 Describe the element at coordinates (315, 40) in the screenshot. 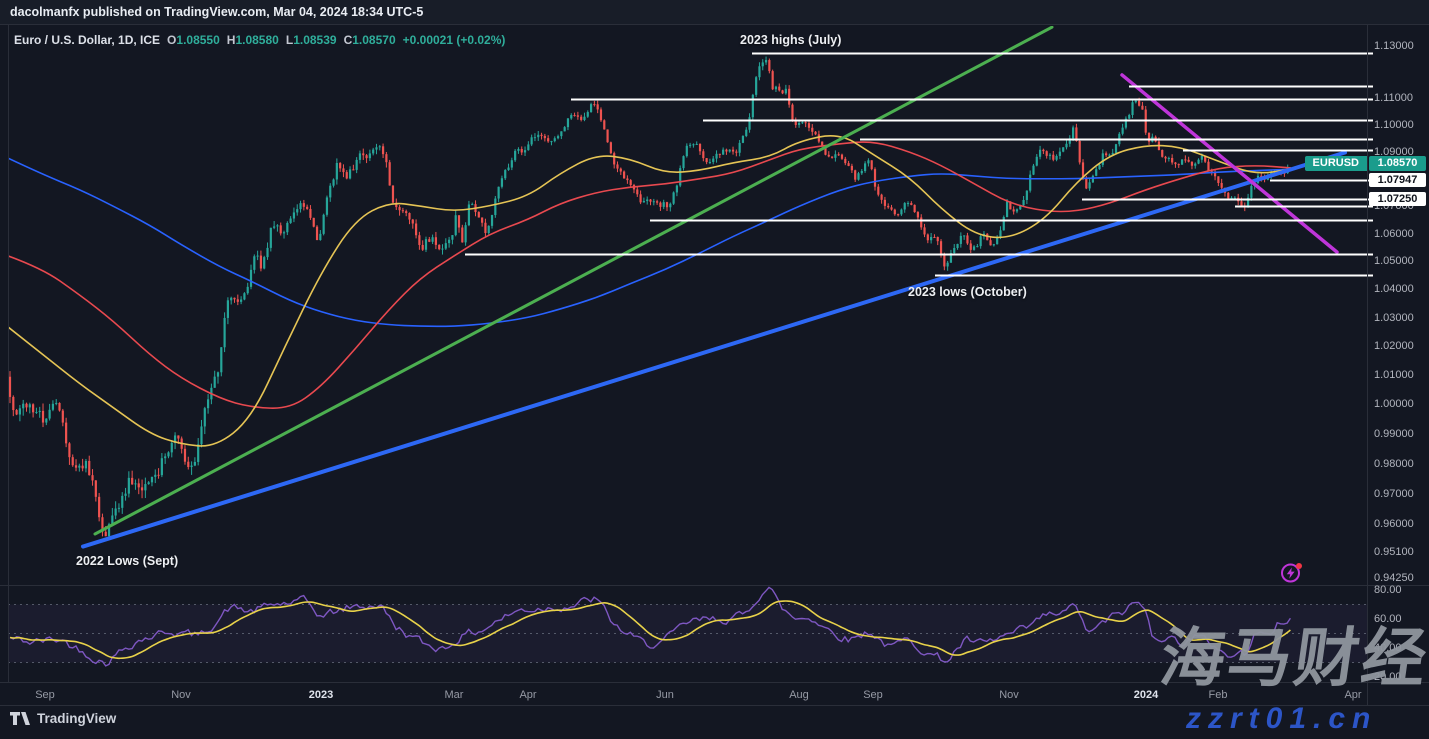

I see `low-value: 1.08539` at that location.